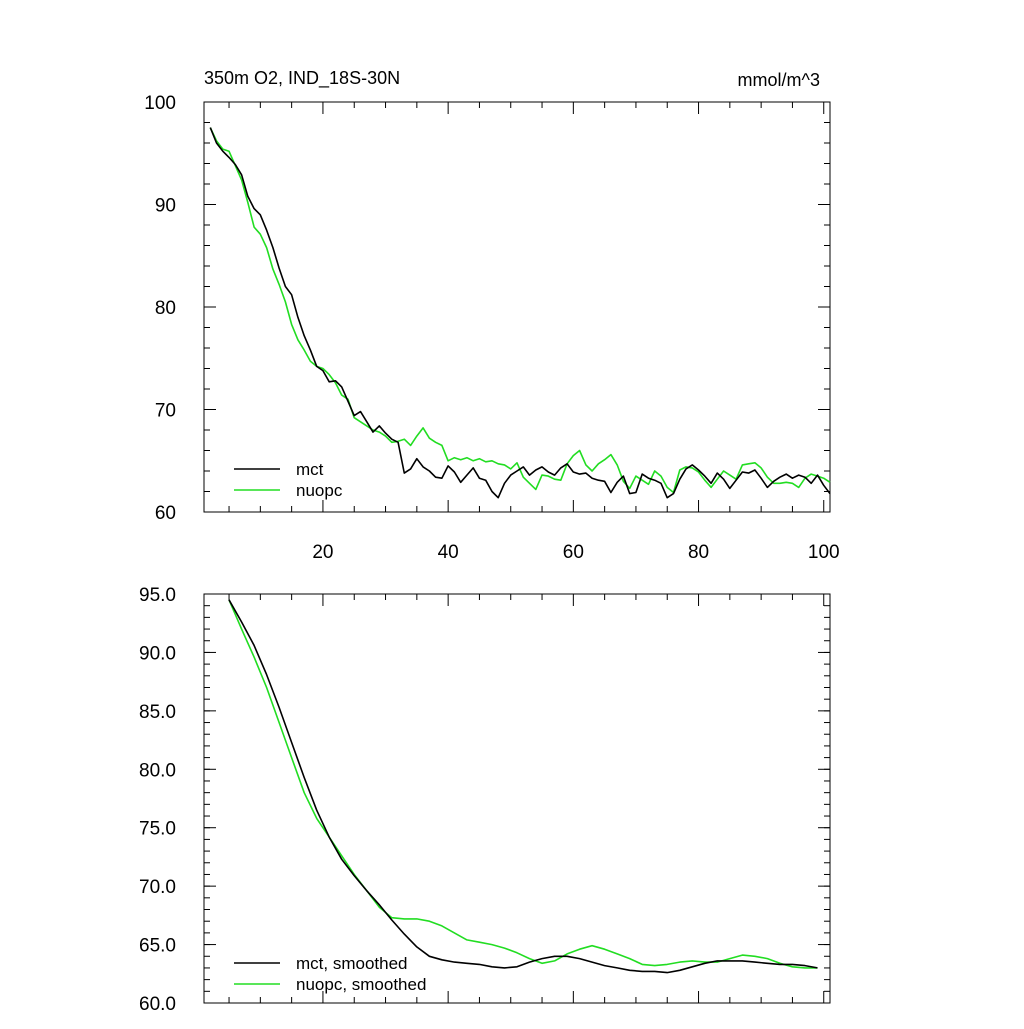 The width and height of the screenshot is (1024, 1029). I want to click on y-tick-label: 70.0, so click(157, 887).